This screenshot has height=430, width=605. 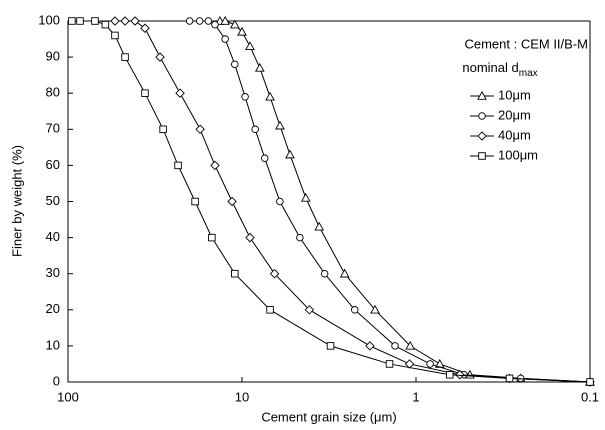 I want to click on legend-label: 40μm, so click(x=514, y=134).